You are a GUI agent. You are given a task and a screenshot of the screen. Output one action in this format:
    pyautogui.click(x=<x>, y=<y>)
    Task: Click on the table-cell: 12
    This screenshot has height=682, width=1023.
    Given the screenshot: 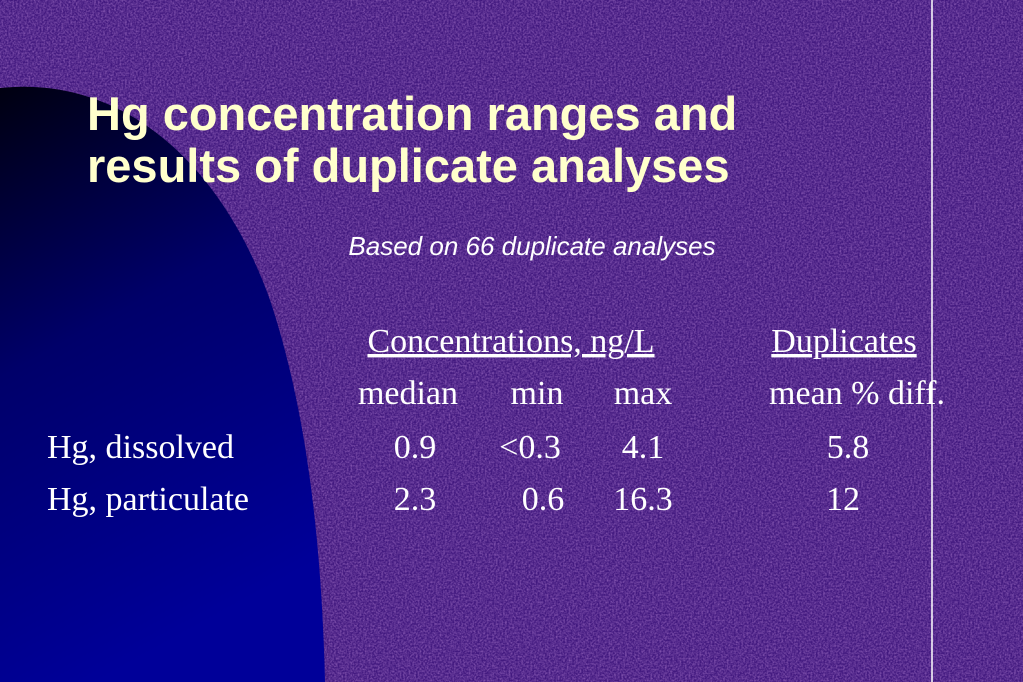 What is the action you would take?
    pyautogui.click(x=843, y=499)
    